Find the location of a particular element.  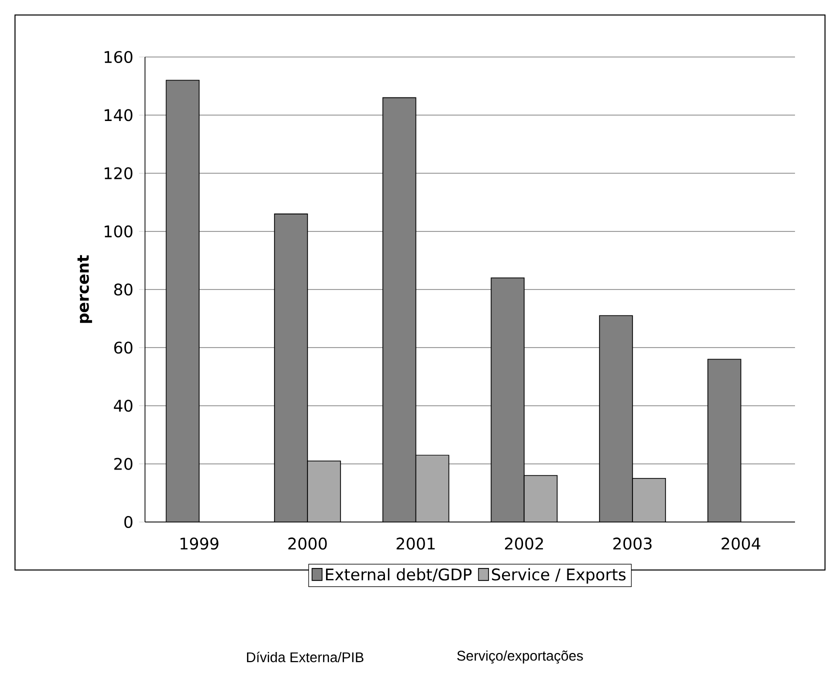

y-tick-label: 60 is located at coordinates (123, 348).